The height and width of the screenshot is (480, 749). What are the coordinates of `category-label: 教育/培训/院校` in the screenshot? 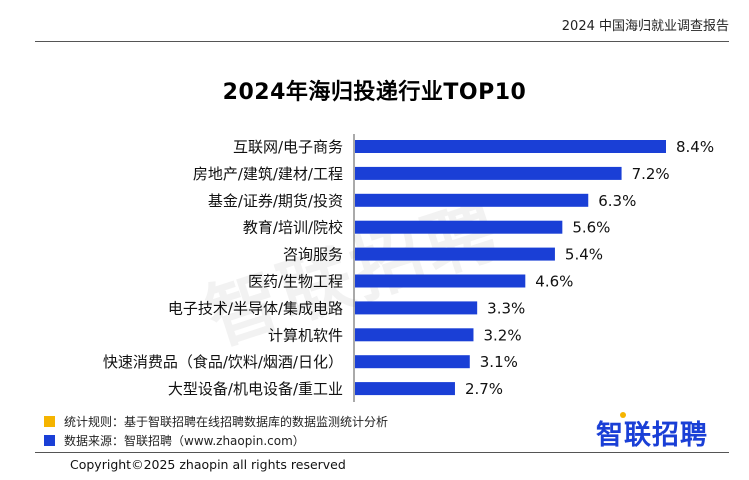 It's located at (293, 228).